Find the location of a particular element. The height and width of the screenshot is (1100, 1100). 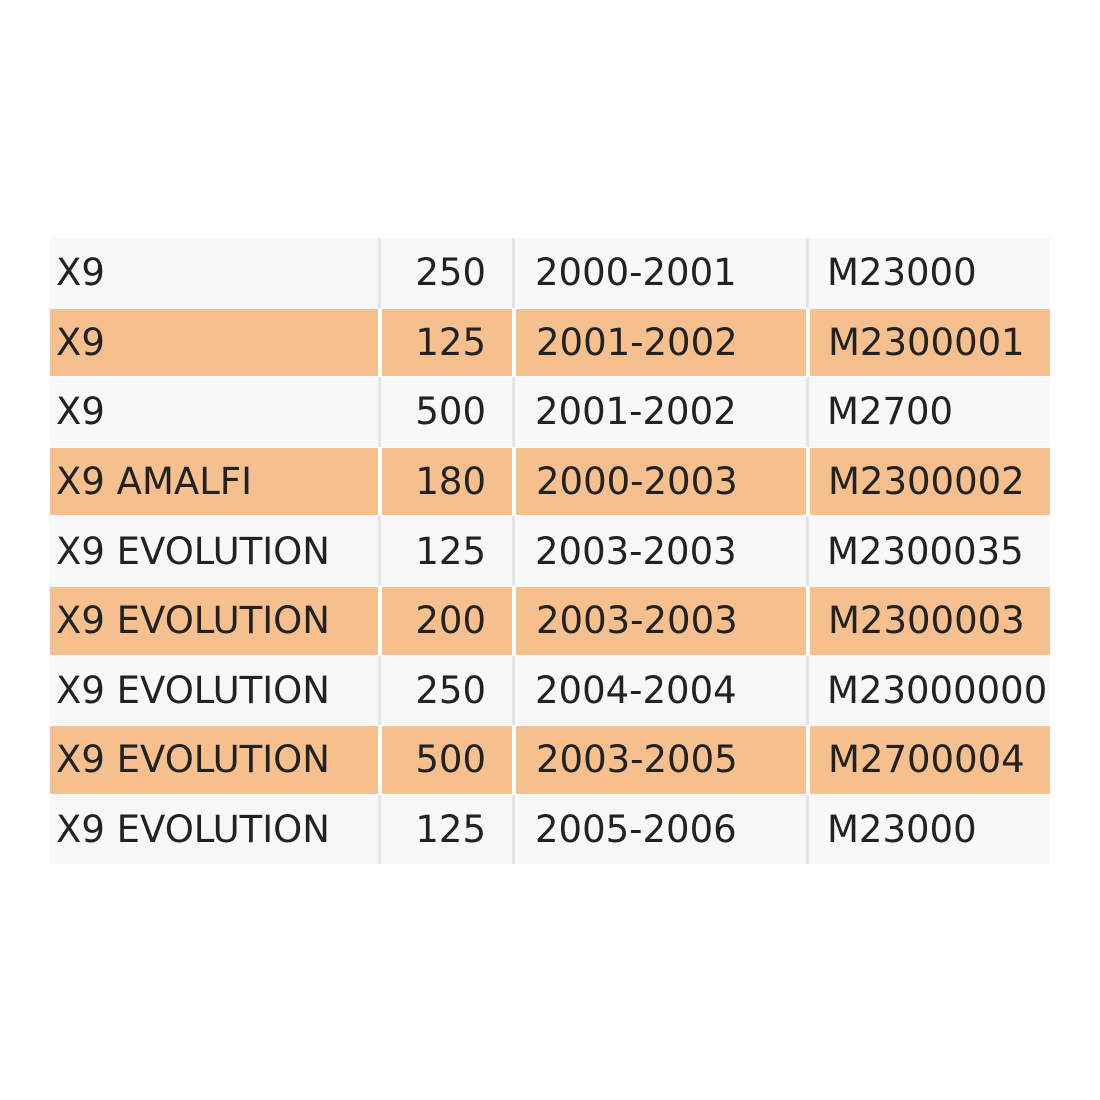

table-cell: M2700 is located at coordinates (928, 412).